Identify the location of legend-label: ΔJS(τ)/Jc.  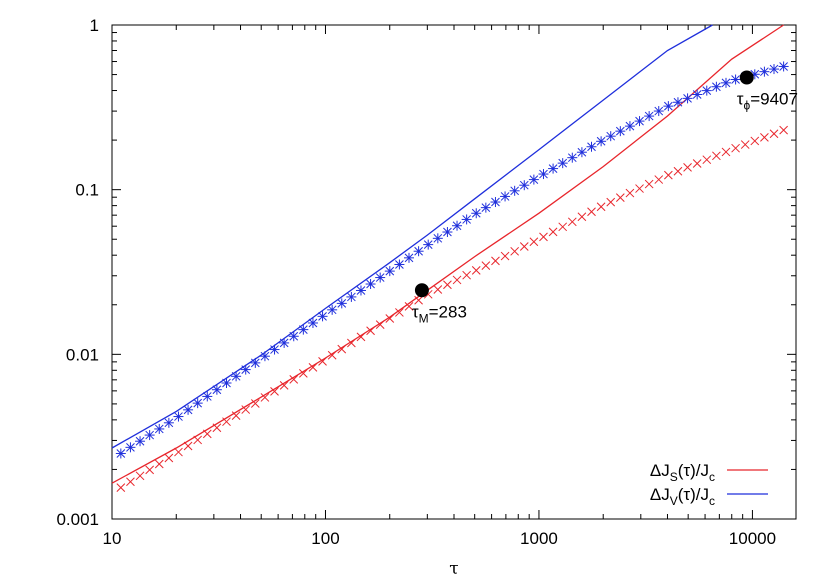
(682, 472).